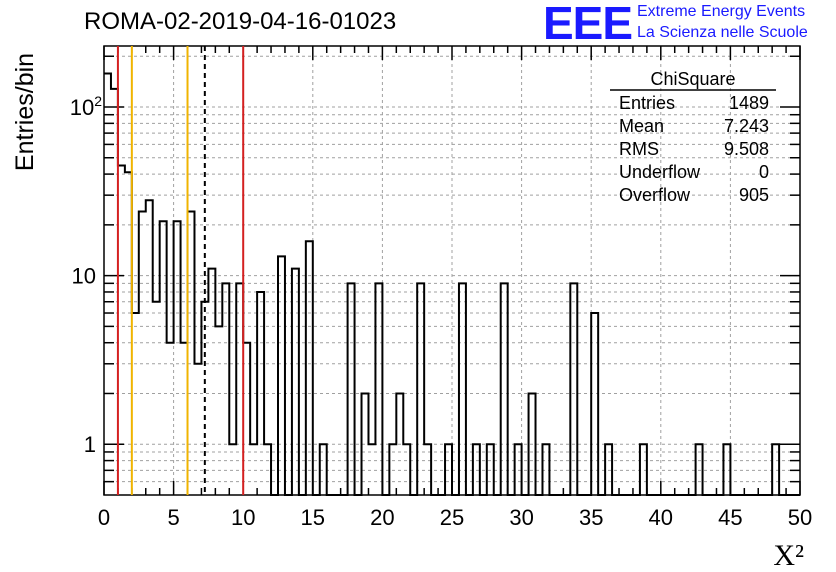  I want to click on x-tick-label: 40, so click(661, 517).